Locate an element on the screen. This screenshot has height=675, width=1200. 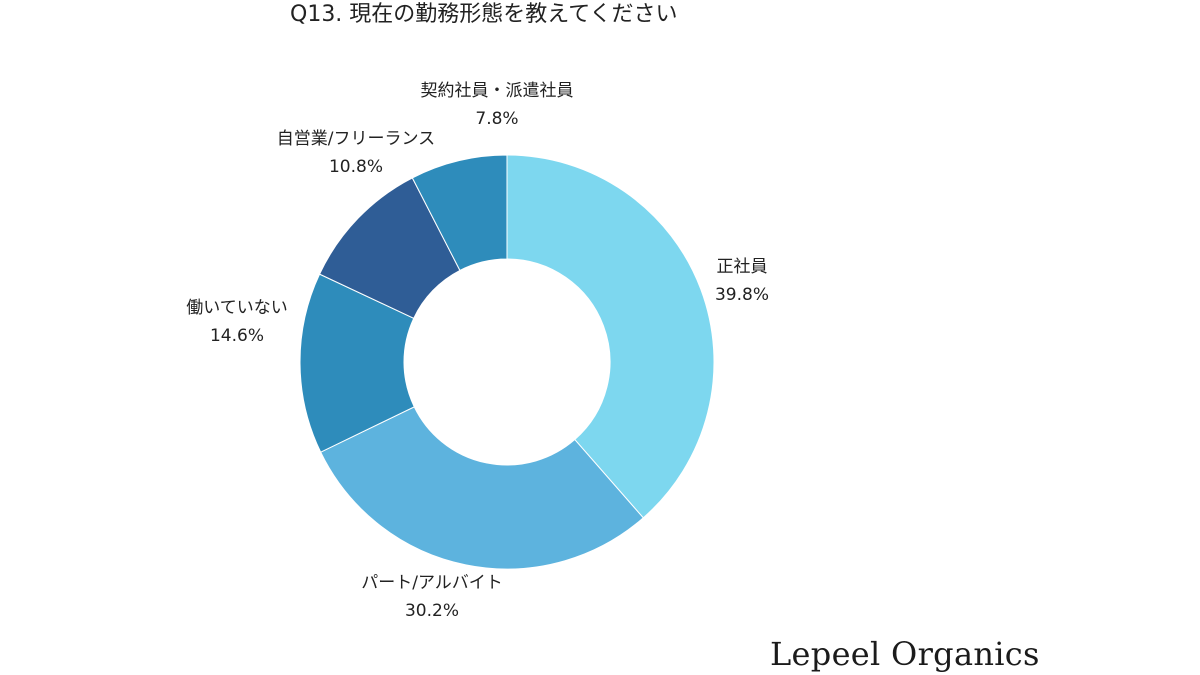
slice-value-label: 7.8% is located at coordinates (496, 119).